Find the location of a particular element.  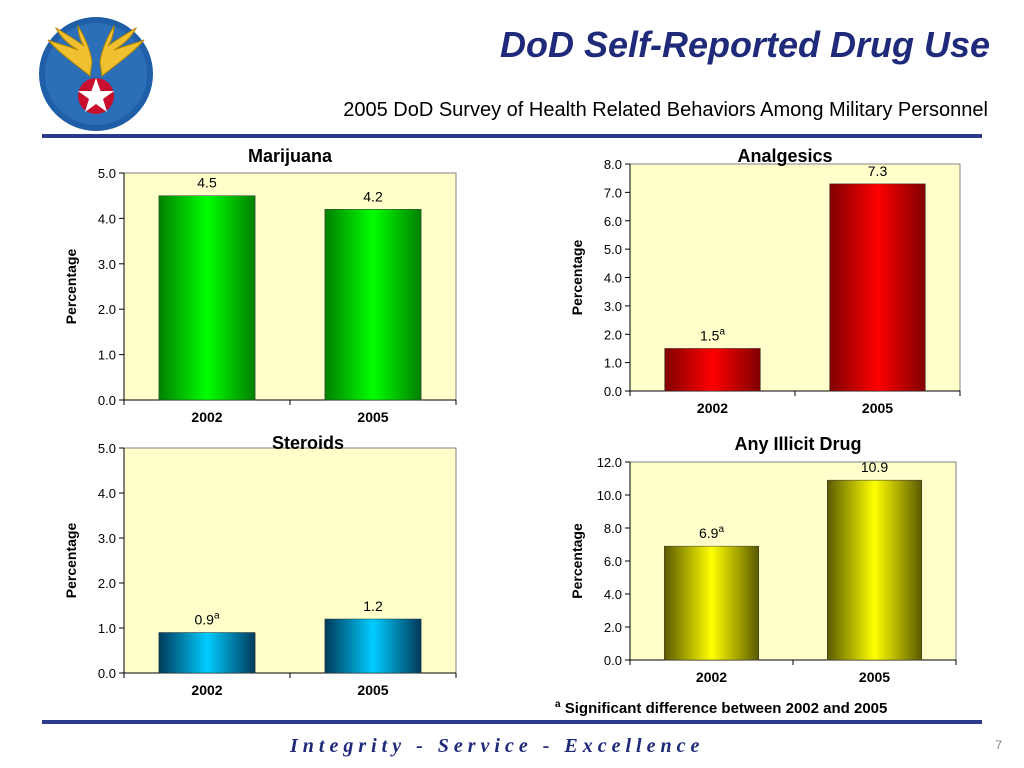

page-number: 7 is located at coordinates (998, 745).